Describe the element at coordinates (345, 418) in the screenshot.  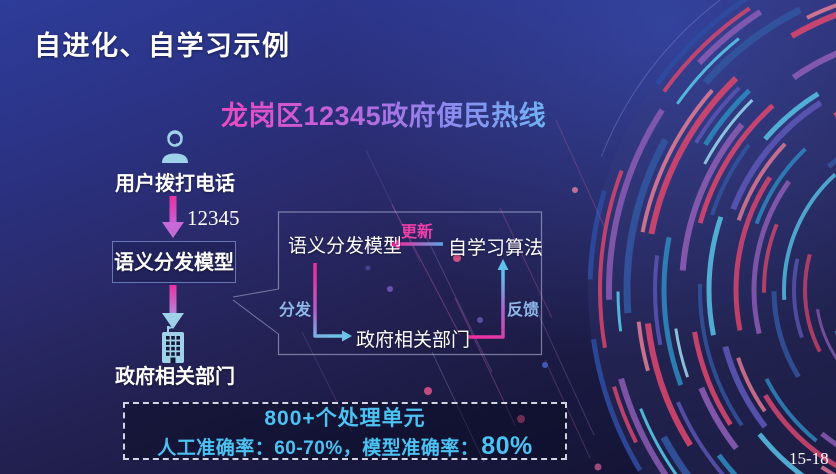
I see `stats-units: 800+个处理单元` at that location.